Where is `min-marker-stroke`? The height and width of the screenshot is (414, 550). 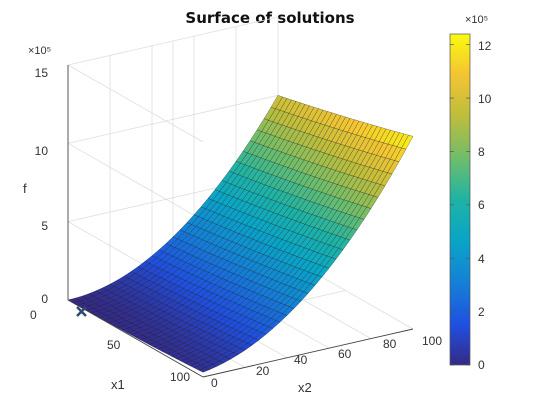
min-marker-stroke is located at coordinates (81, 311).